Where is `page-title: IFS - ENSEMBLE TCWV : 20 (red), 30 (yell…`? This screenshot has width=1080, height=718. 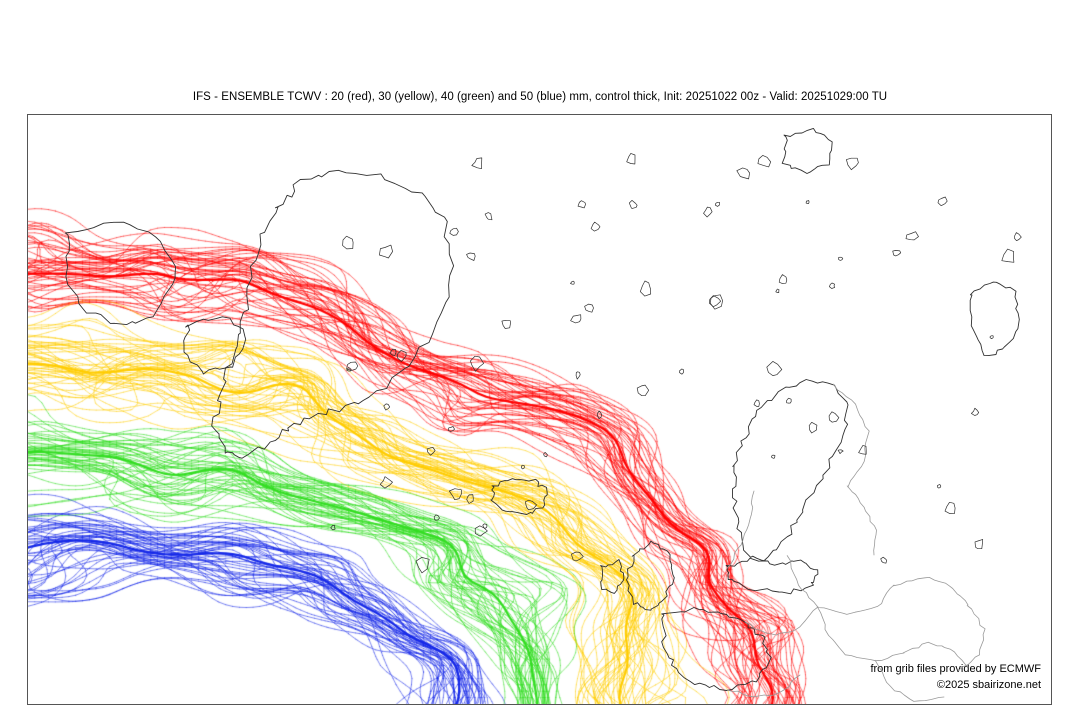 page-title: IFS - ENSEMBLE TCWV : 20 (red), 30 (yell… is located at coordinates (540, 97).